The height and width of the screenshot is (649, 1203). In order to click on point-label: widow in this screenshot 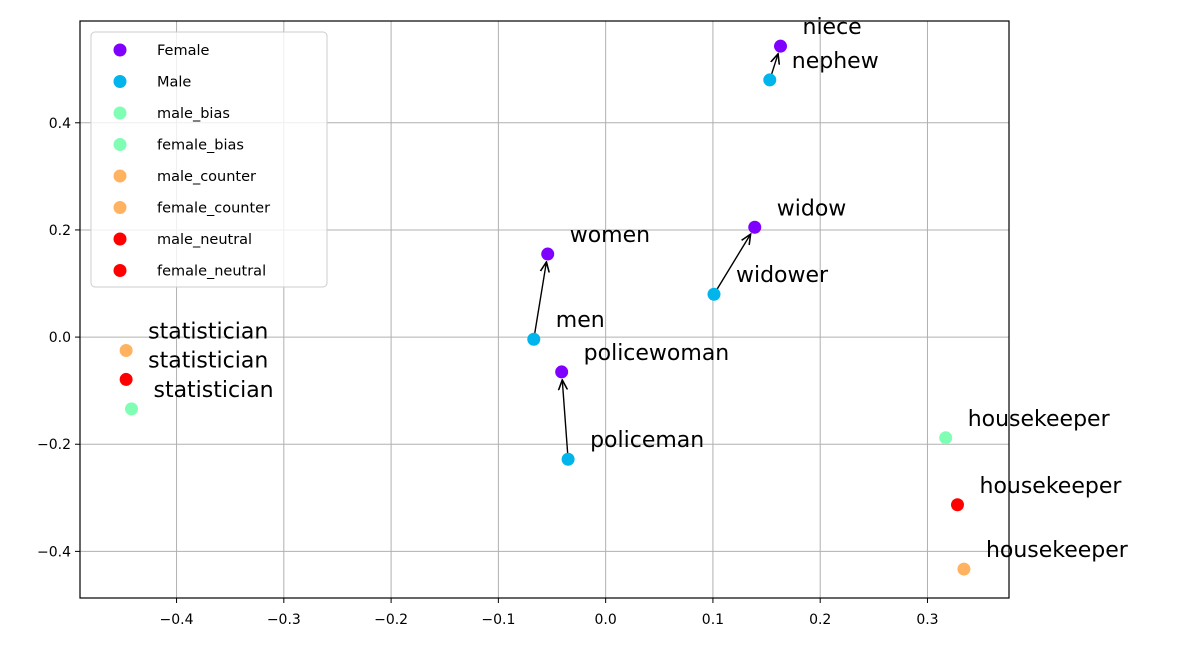, I will do `click(812, 208)`.